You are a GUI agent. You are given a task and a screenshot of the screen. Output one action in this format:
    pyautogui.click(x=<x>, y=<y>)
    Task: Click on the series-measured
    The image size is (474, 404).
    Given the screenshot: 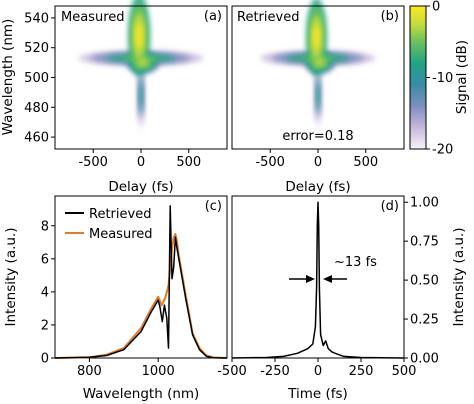 What is the action you would take?
    pyautogui.click(x=141, y=296)
    